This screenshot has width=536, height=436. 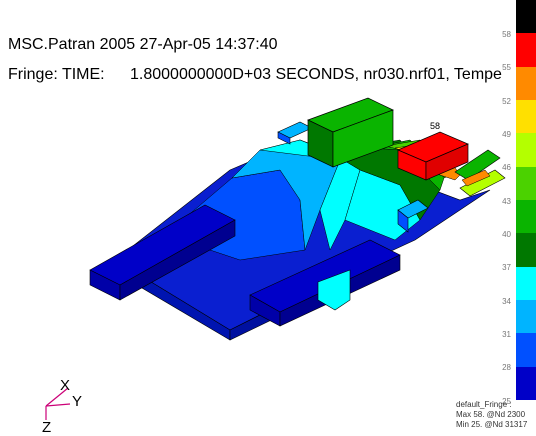 I want to click on max-marker: 58, so click(x=435, y=126).